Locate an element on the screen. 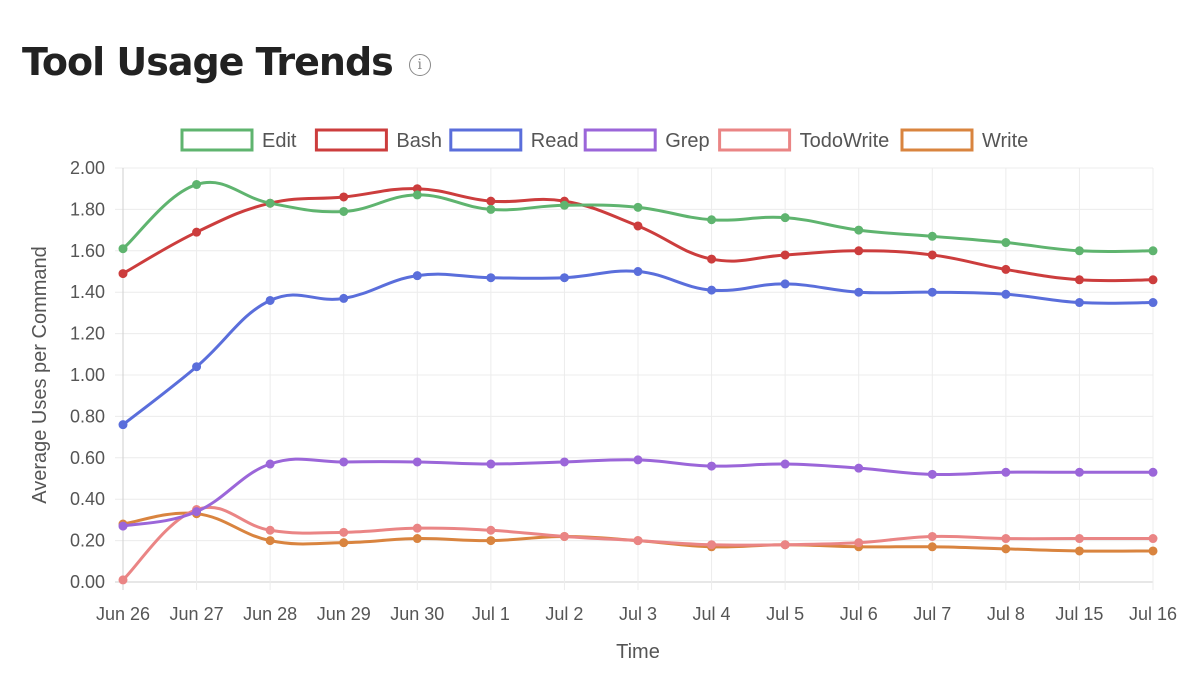  legend-item-read: Read is located at coordinates (514, 140).